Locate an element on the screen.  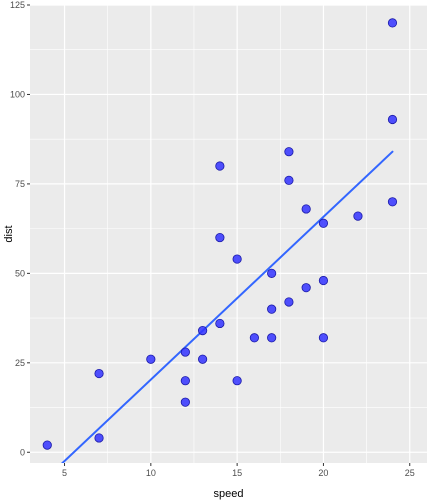
y-axis-ticks: 0 25 50 75 100 125 is located at coordinates (20, 228).